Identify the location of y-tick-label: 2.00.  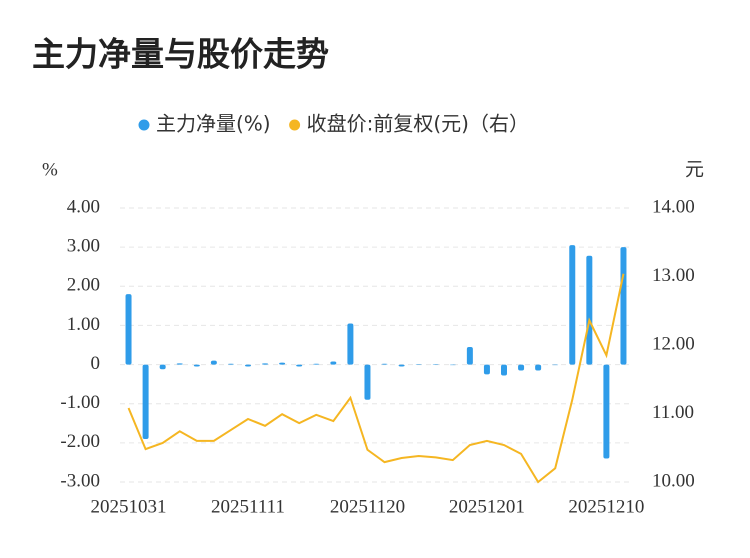
(83, 285).